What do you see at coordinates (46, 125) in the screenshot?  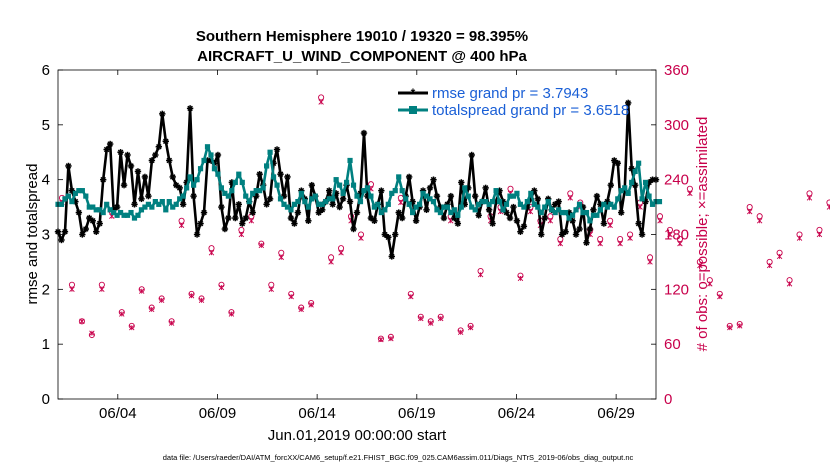 I see `y-tick-label: 5` at bounding box center [46, 125].